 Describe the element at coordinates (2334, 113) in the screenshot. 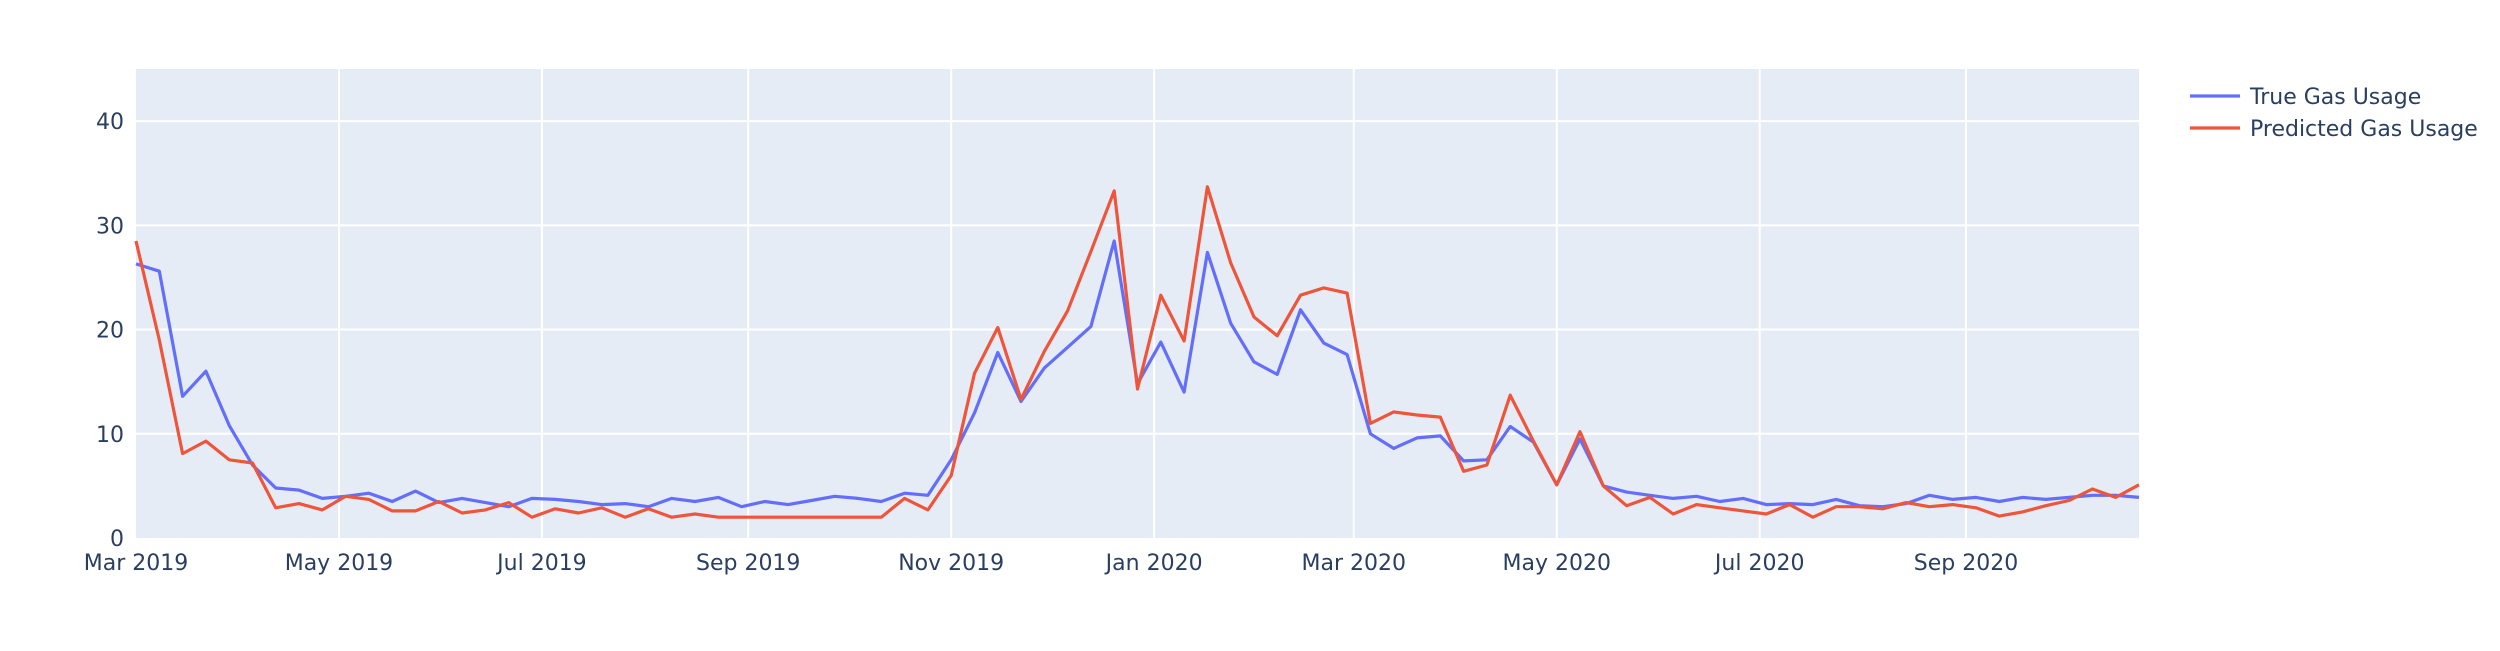

I see `legend: True Gas Usage Predicted Gas Usage` at that location.